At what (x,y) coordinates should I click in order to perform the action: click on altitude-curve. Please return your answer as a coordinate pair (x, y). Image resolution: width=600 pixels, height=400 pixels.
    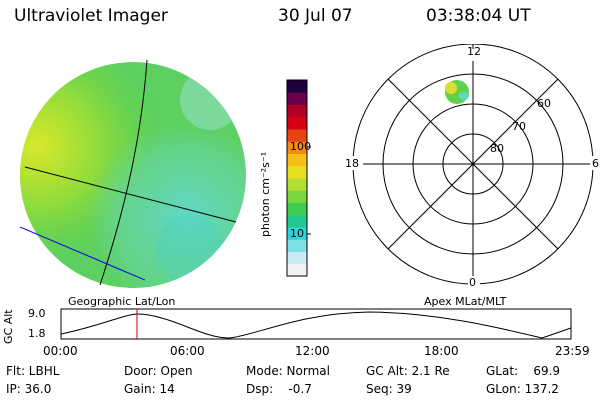
    Looking at the image, I should click on (316, 325).